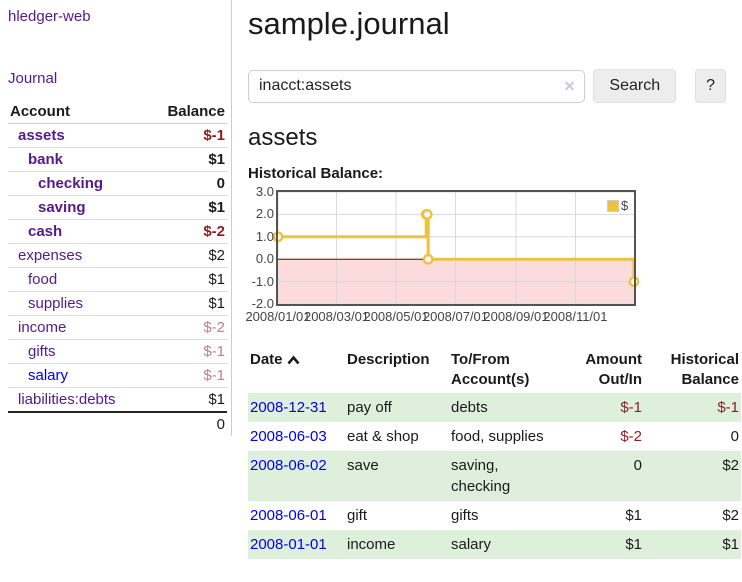 The image size is (742, 582). I want to click on accounts-header-row: Account Balance, so click(117, 112).